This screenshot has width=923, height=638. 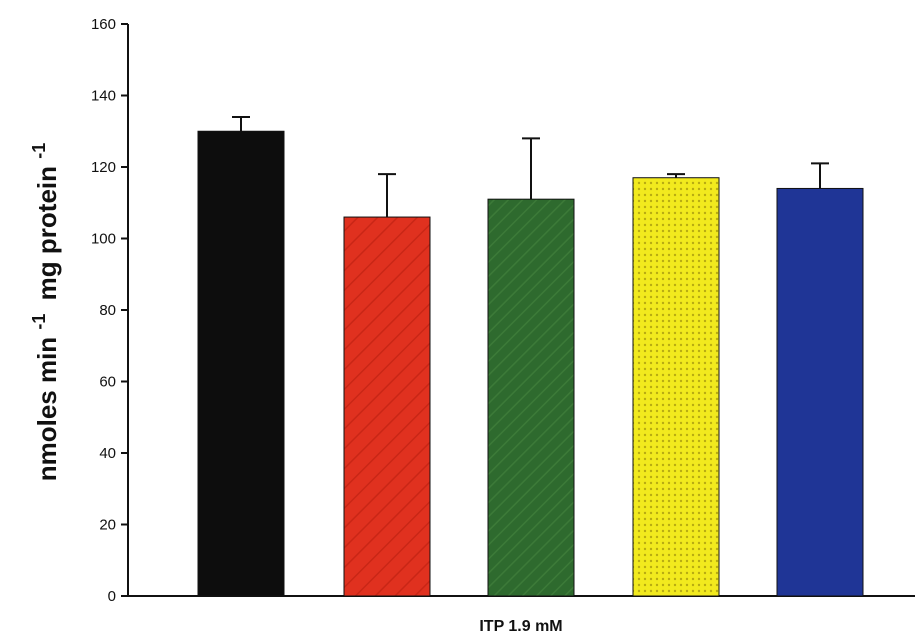 I want to click on y-tick-label: 0, so click(x=112, y=596).